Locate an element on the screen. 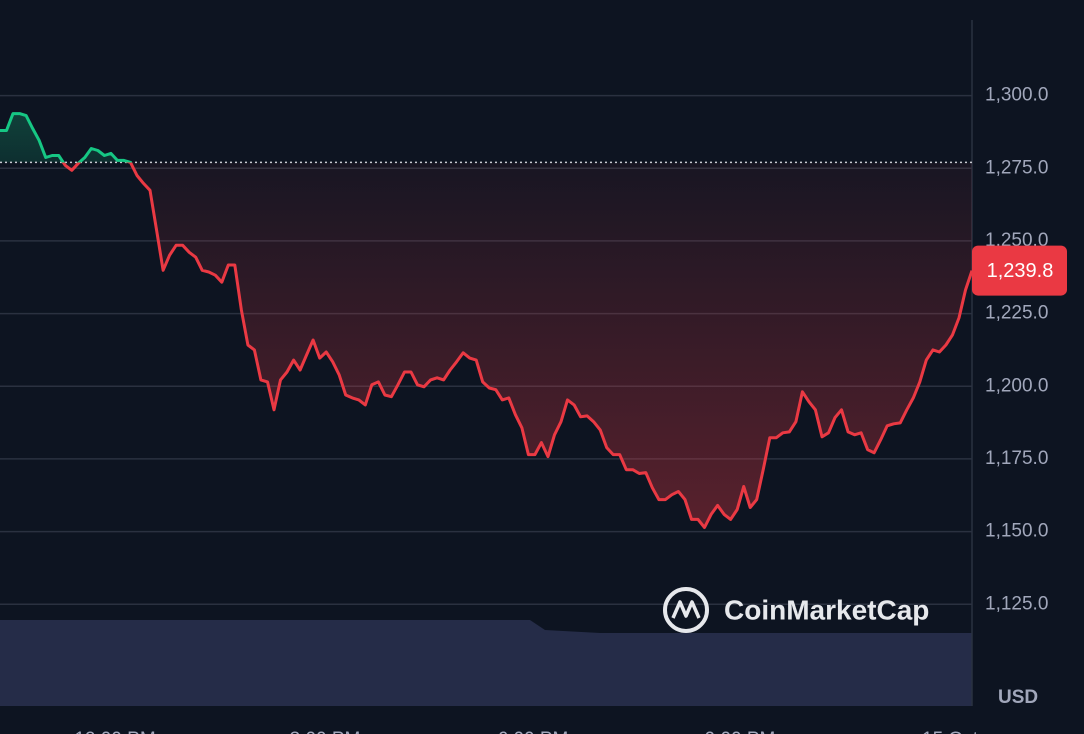 The image size is (1084, 734). price-tag-label: 1,239.8 is located at coordinates (1020, 271).